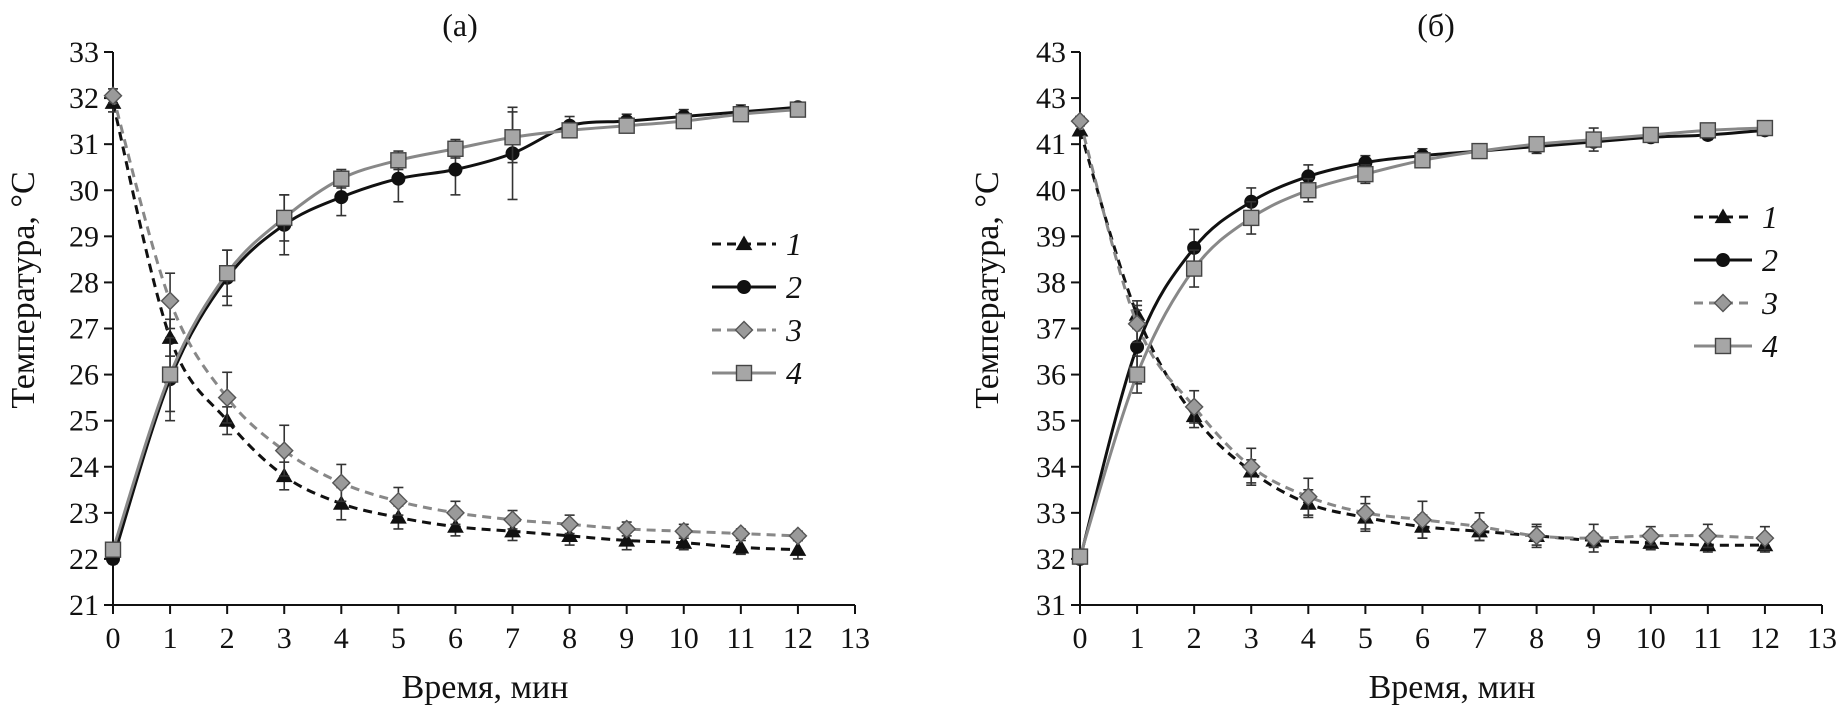  Describe the element at coordinates (1736, 281) in the screenshot. I see `legend-b: 1 2 3 4` at that location.